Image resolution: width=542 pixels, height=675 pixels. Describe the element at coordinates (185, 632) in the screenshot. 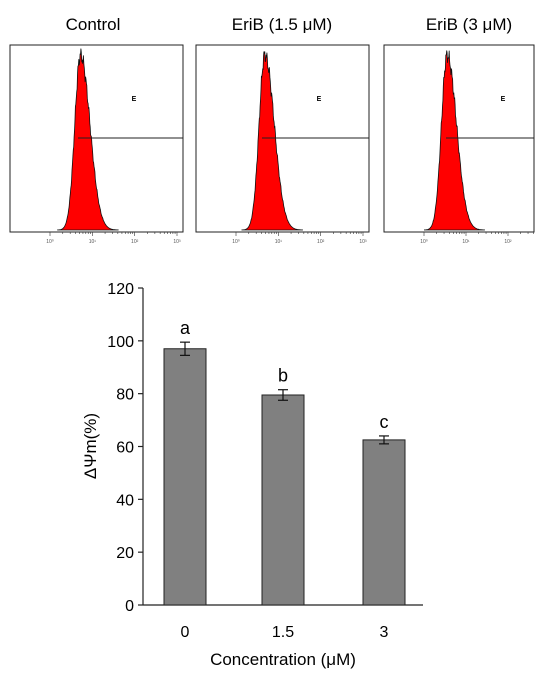

I see `x-tick-label: 0` at that location.